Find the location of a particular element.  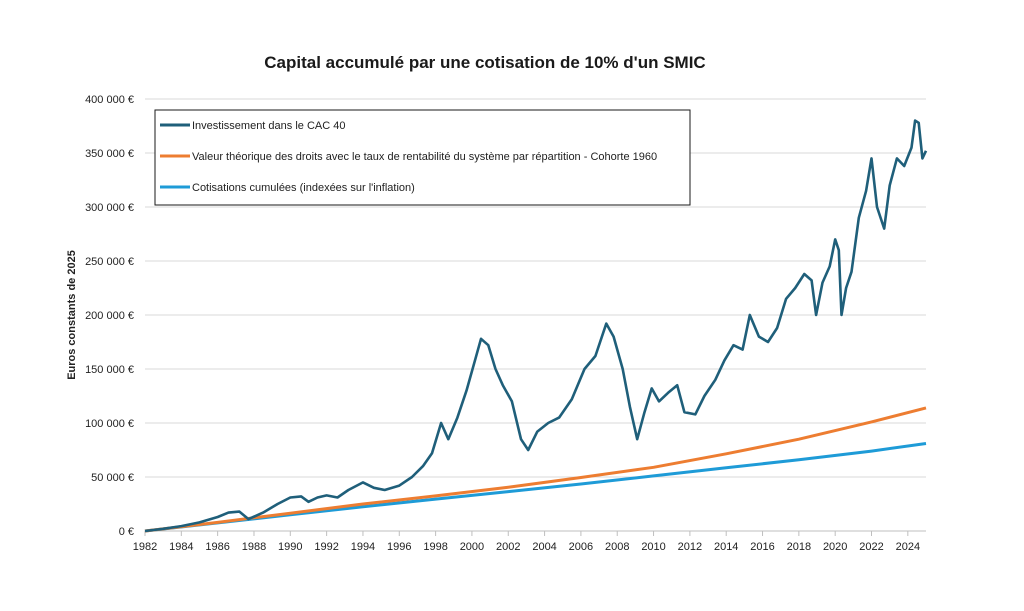

x-tick-label: 2014 is located at coordinates (726, 547).